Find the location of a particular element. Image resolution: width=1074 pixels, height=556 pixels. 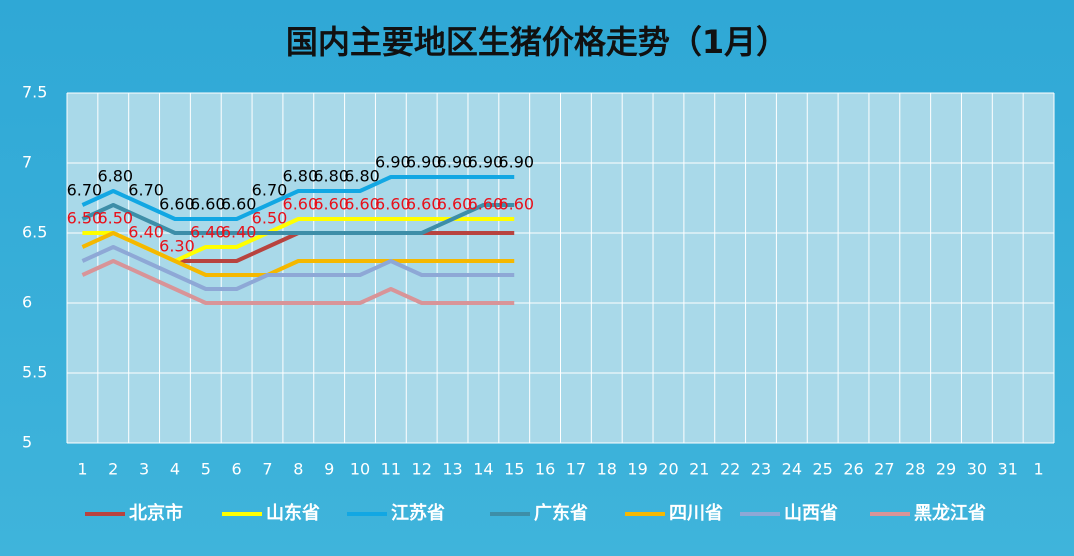

legend-label: 江苏省 is located at coordinates (418, 513).